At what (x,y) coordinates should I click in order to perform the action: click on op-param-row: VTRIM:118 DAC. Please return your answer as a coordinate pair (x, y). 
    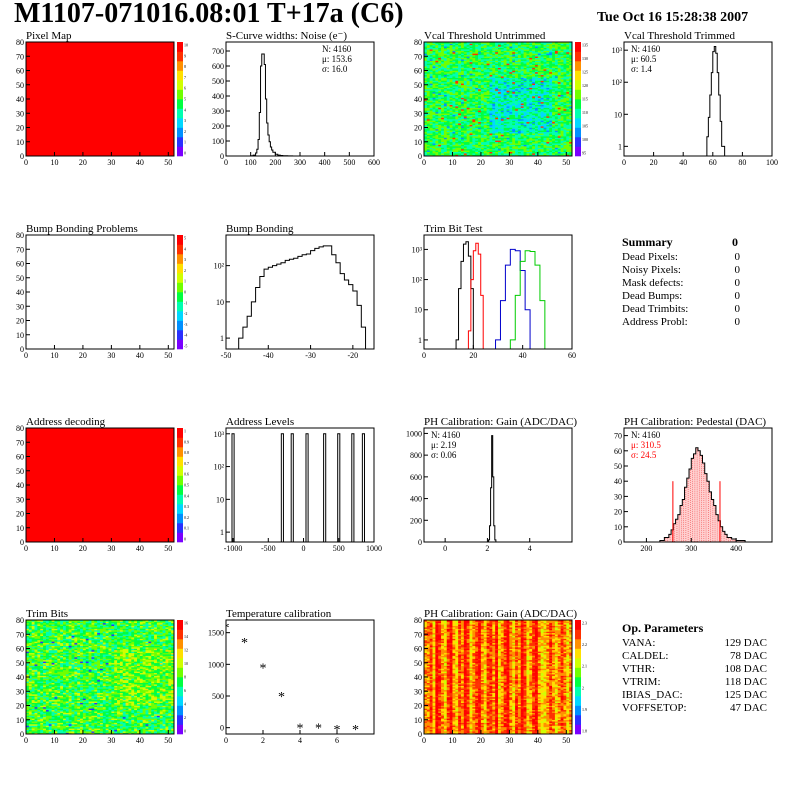
    Looking at the image, I should click on (694, 682).